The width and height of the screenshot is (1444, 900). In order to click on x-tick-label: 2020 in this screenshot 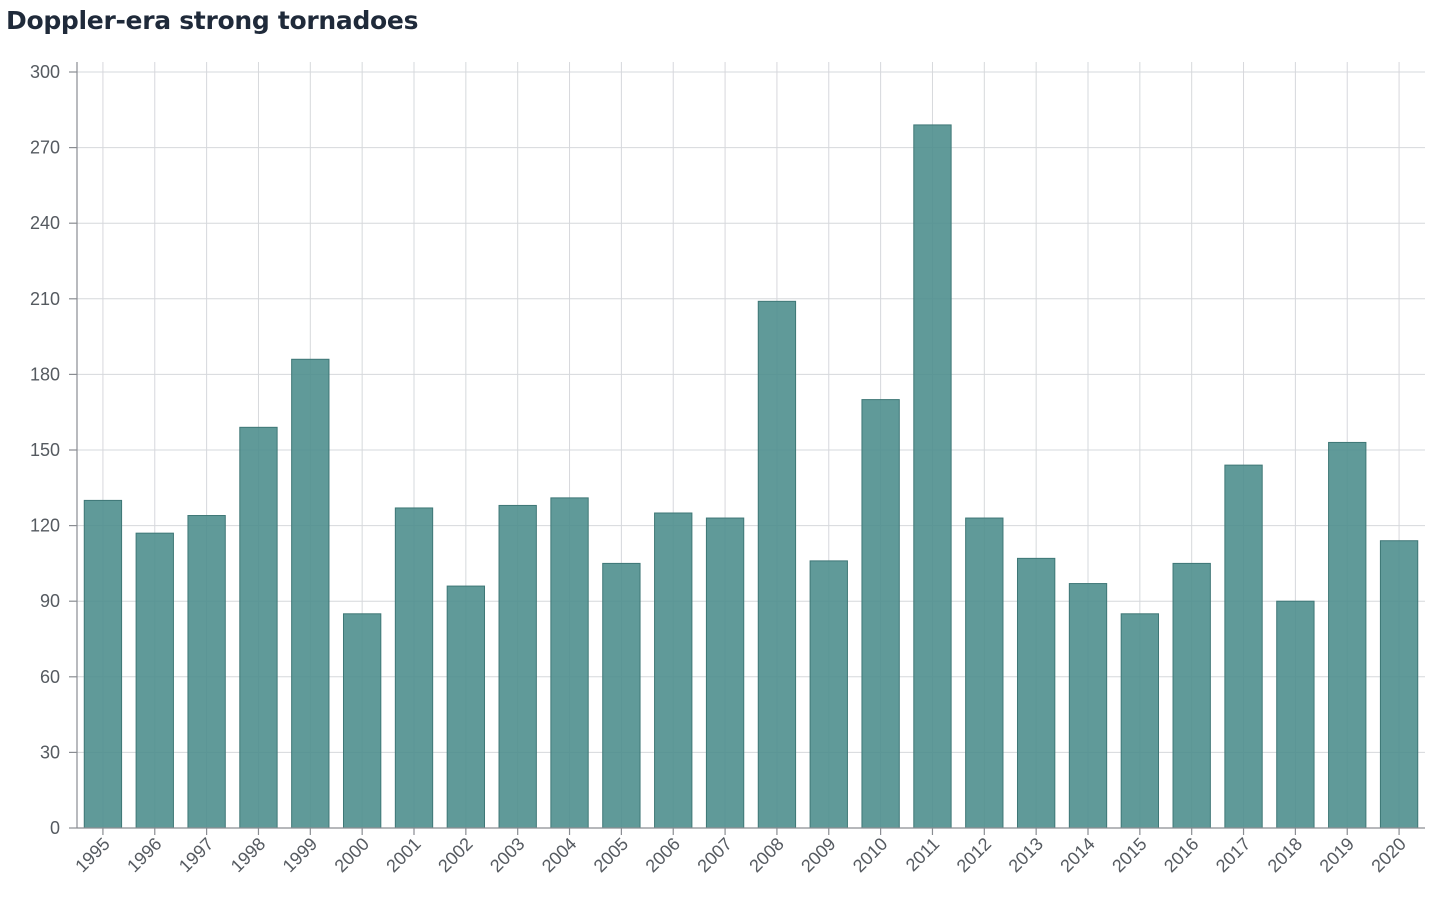, I will do `click(1388, 855)`.